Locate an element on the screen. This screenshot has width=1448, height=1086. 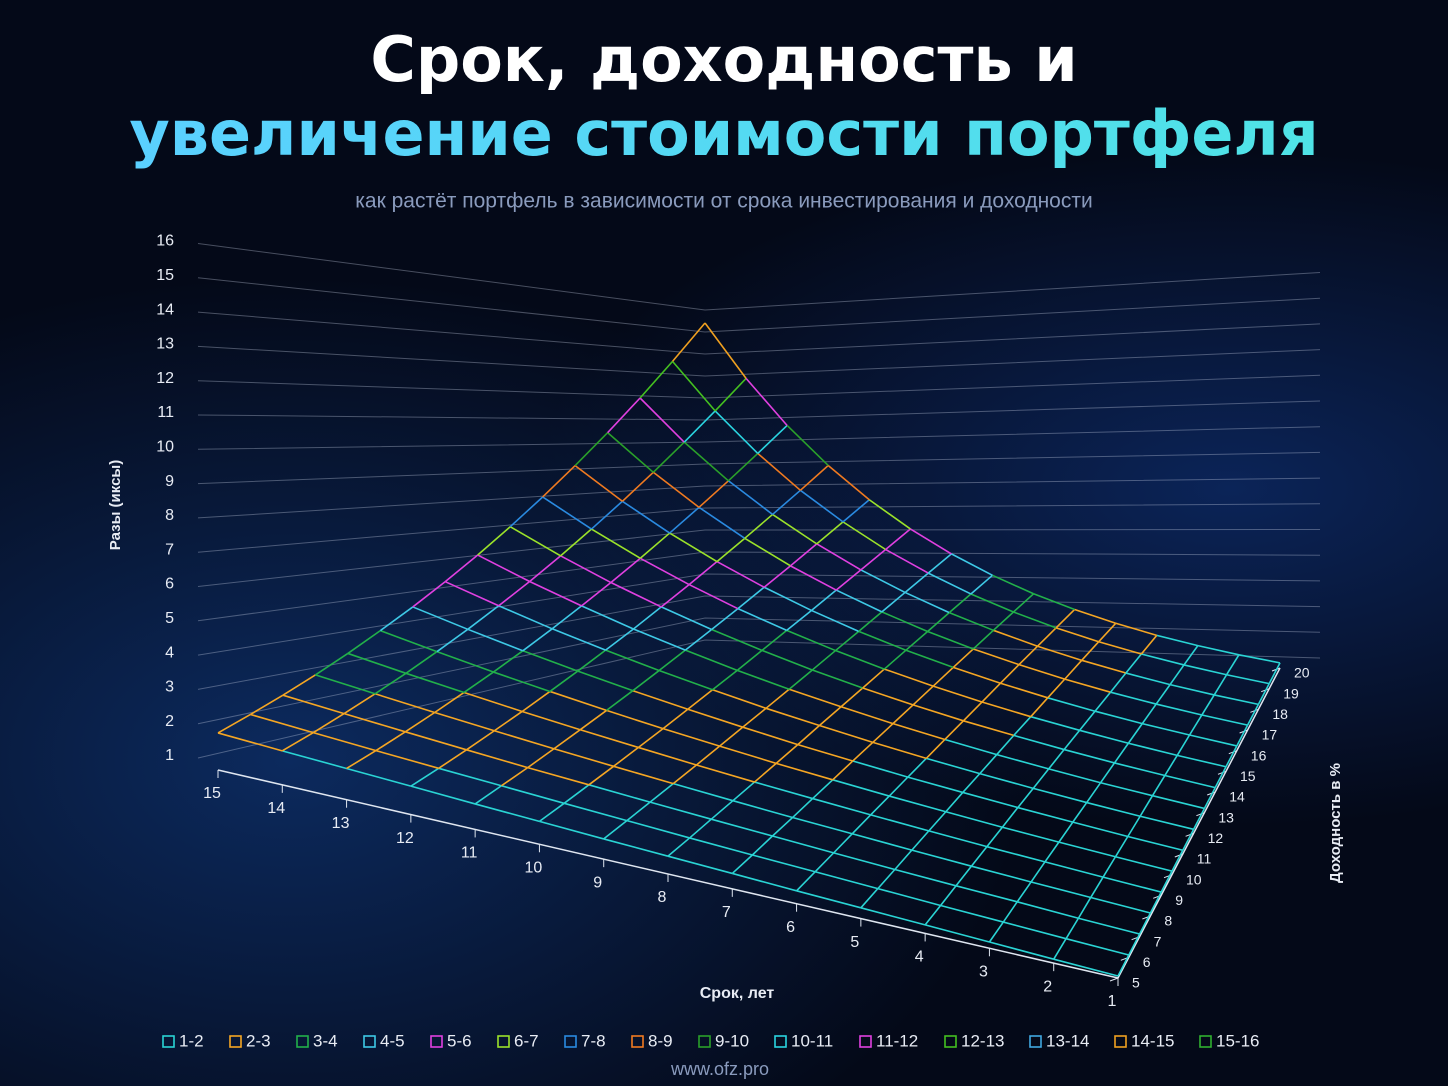
z-tick-label: 16 is located at coordinates (165, 241).